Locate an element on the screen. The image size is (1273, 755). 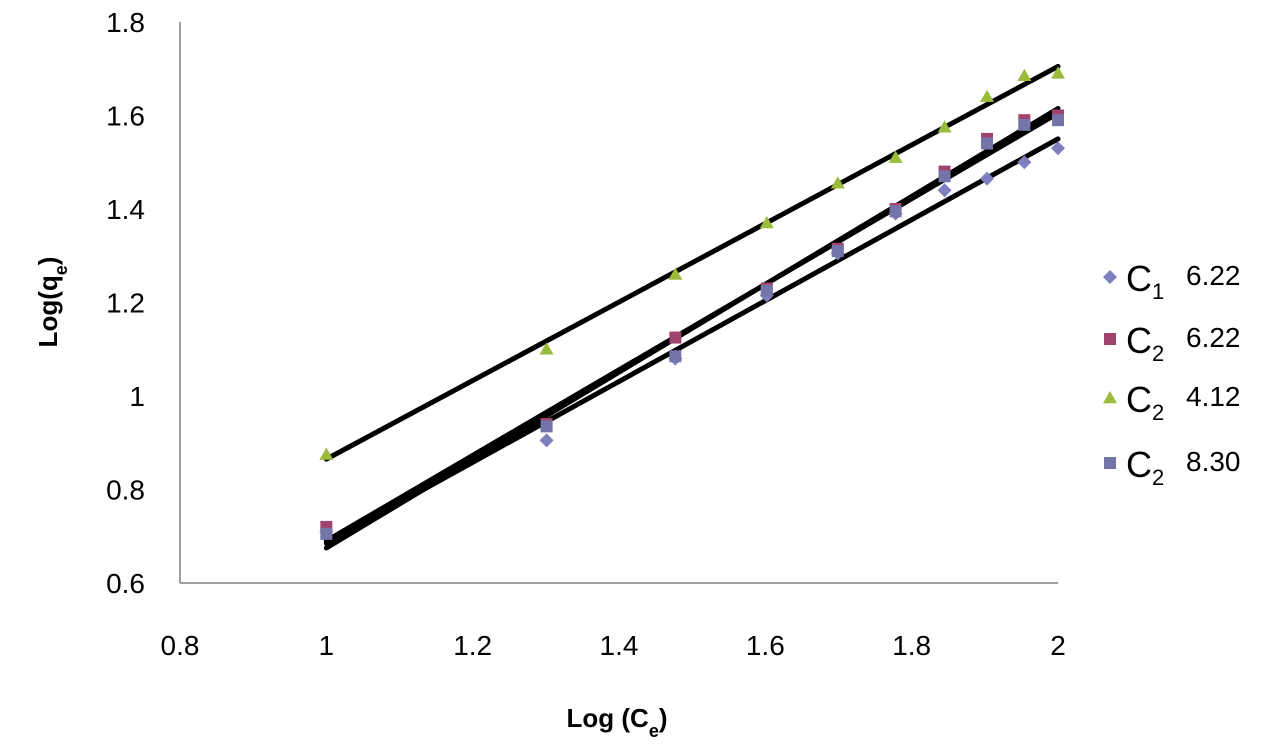
x-tick-labels: 0.8 1 1.2 1.4 1.6 1.8 2 is located at coordinates (613, 645).